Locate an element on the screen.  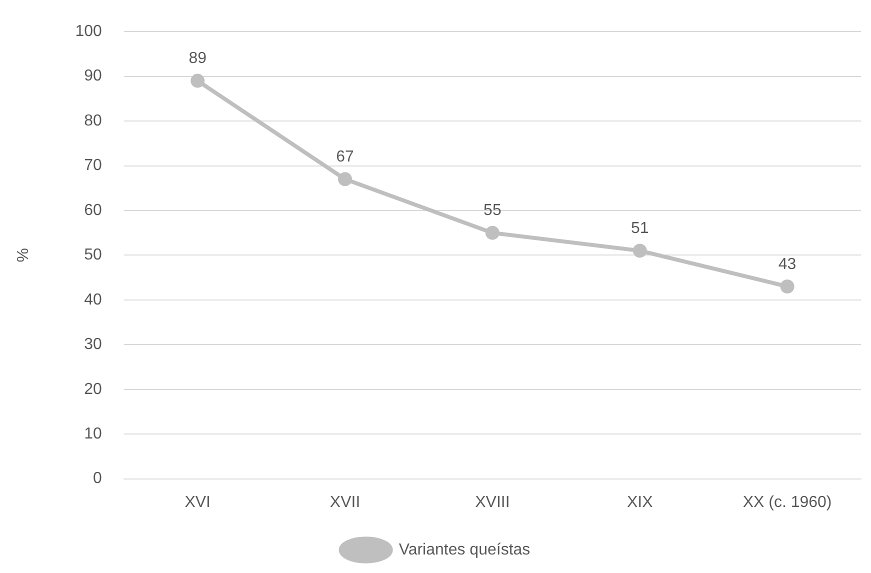
x-tick-label: XVIII is located at coordinates (492, 502).